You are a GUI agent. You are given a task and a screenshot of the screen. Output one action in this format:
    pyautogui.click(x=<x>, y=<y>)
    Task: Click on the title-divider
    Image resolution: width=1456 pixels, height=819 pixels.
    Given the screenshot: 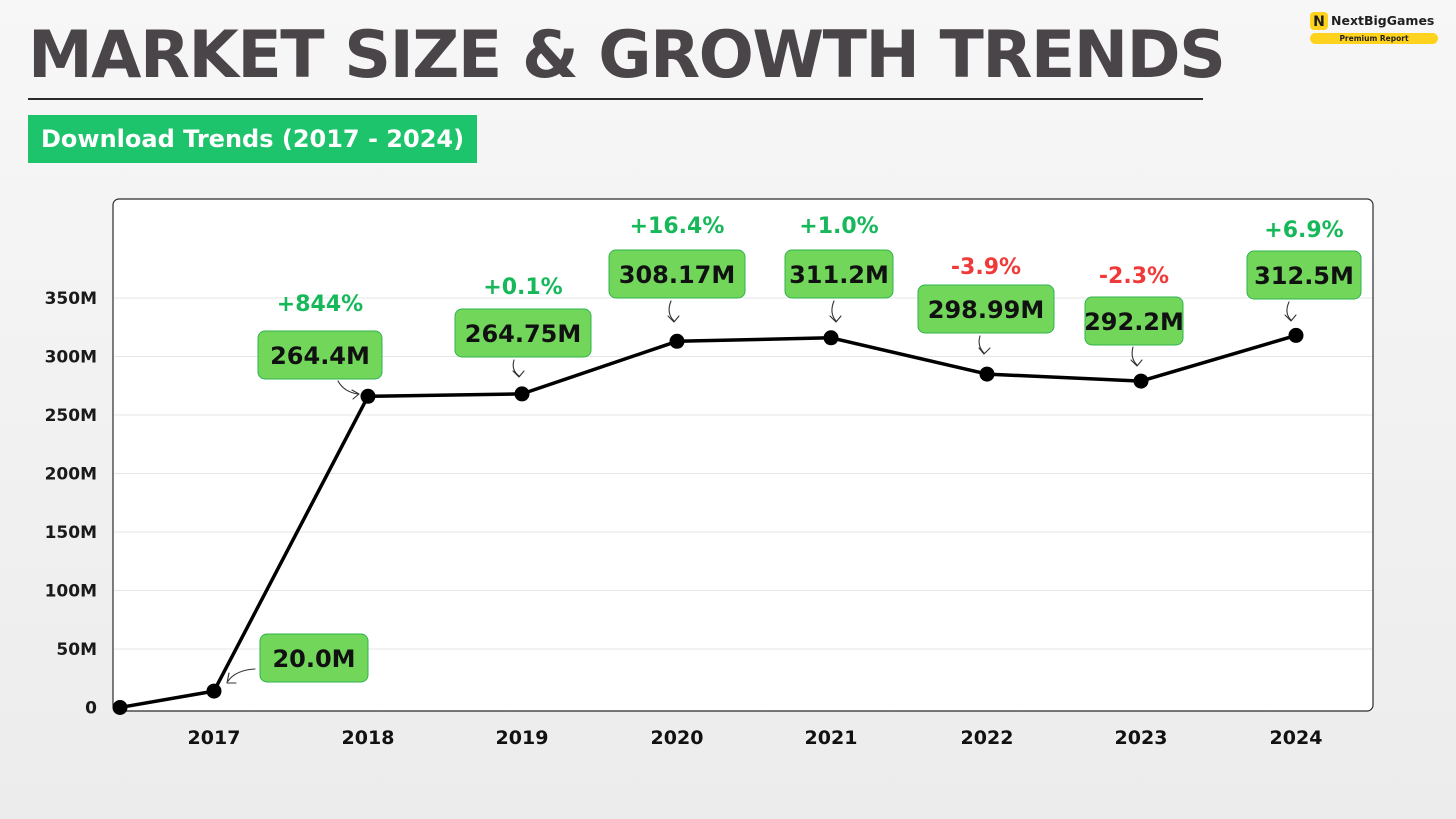 What is the action you would take?
    pyautogui.click(x=615, y=99)
    